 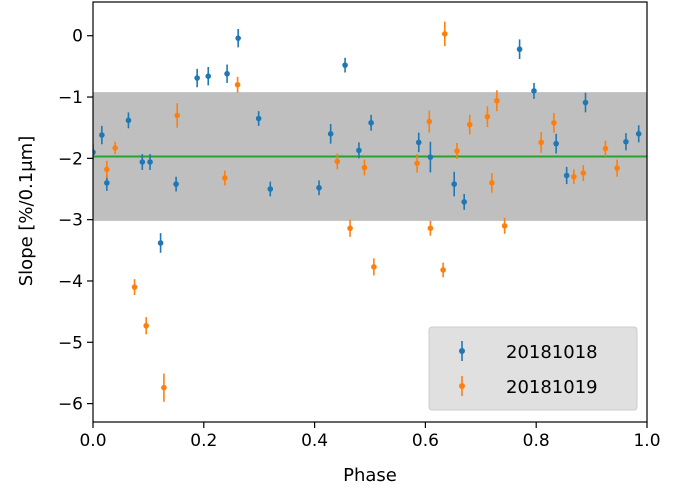 I want to click on x-tick-label-2: 0.4, so click(x=314, y=441).